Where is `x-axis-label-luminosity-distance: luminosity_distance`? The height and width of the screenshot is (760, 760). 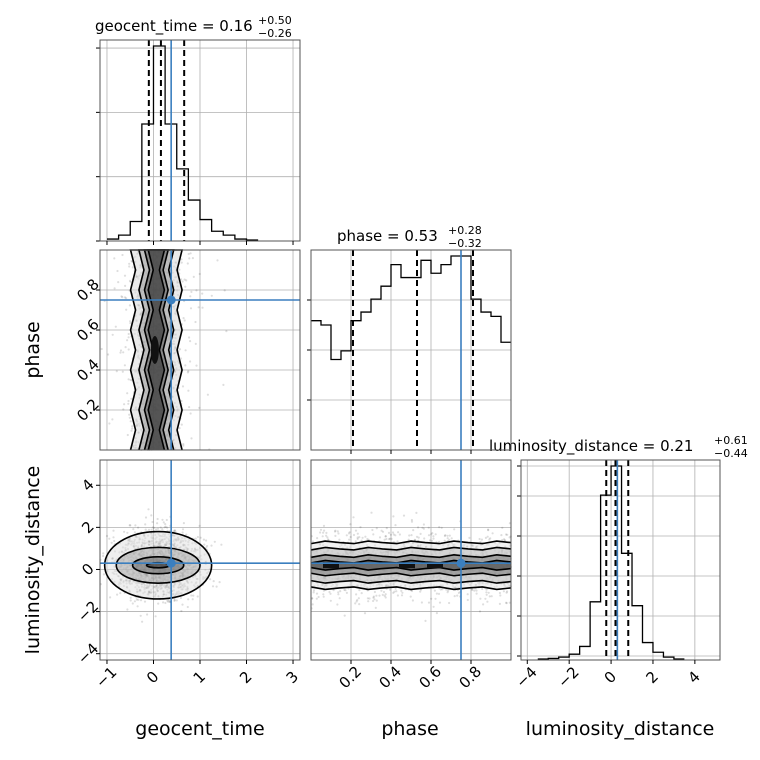 x-axis-label-luminosity-distance: luminosity_distance is located at coordinates (620, 729).